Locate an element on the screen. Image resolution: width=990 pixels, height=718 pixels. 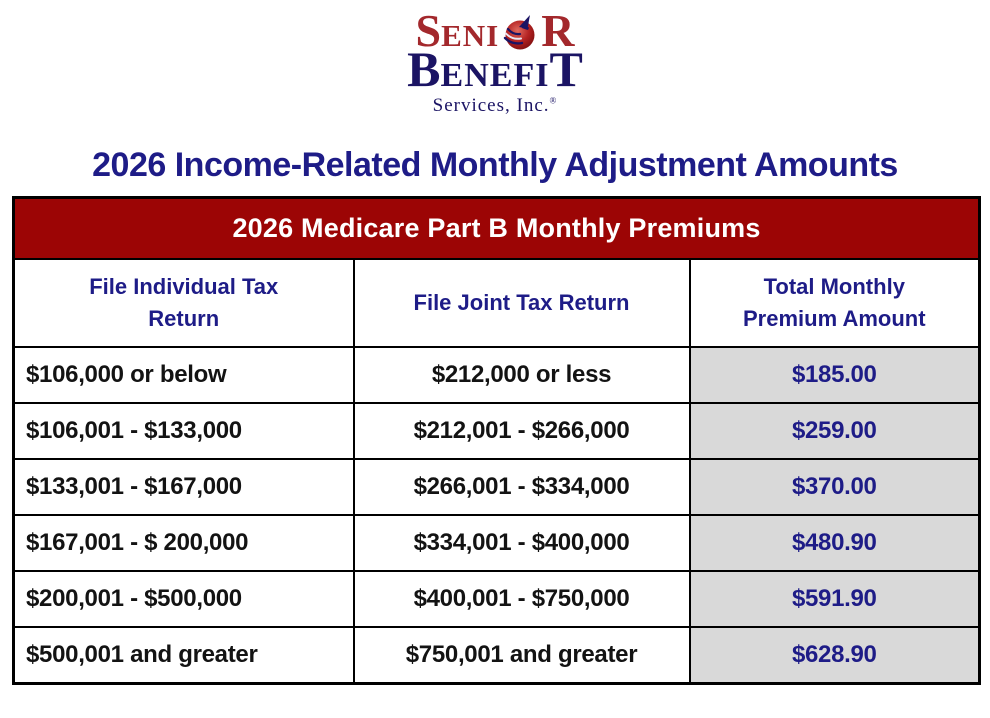
premium-amount-cell: $185.00 is located at coordinates (834, 375).